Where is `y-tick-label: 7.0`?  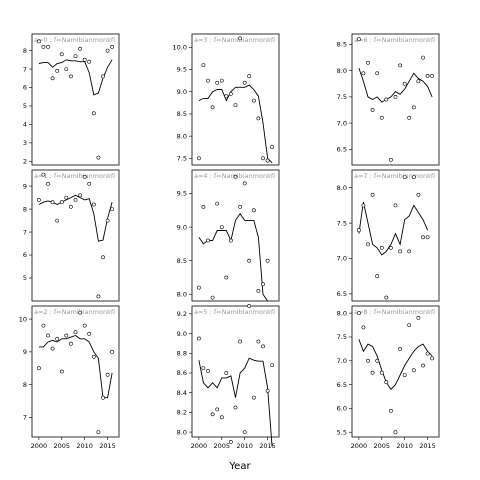 y-tick-label: 7.0 is located at coordinates (342, 259).